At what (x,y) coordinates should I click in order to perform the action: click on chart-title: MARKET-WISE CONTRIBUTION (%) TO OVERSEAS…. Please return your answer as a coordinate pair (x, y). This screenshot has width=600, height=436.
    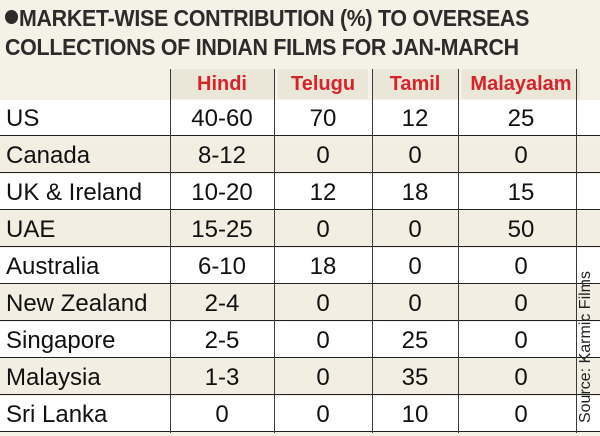
    Looking at the image, I should click on (274, 33).